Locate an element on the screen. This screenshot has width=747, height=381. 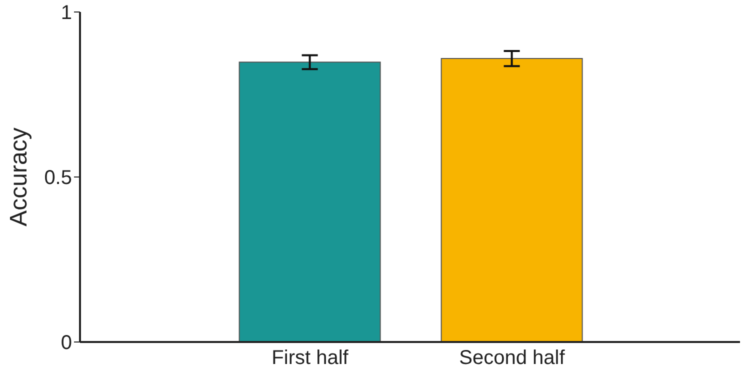
y-tick-label: 0 is located at coordinates (66, 343).